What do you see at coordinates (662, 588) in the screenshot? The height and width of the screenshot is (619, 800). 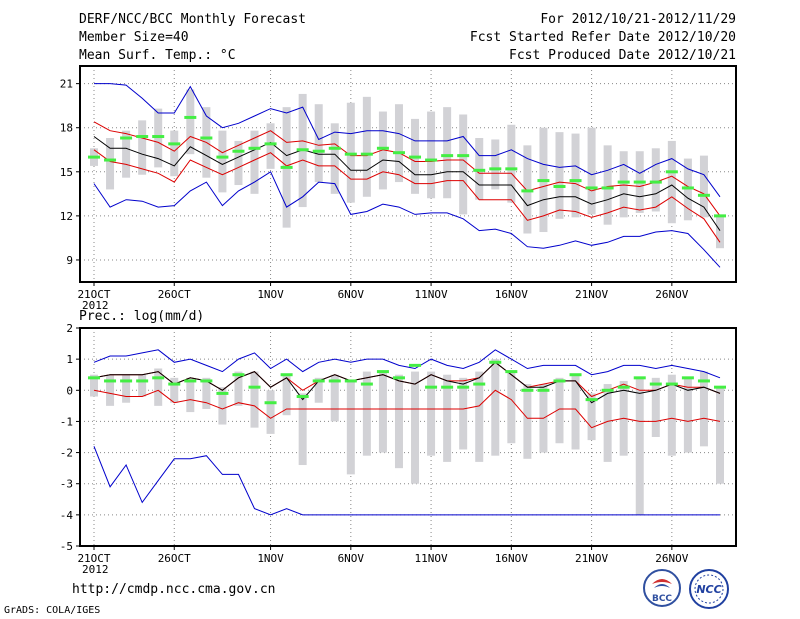 I see `bcc-logo: BCC` at bounding box center [662, 588].